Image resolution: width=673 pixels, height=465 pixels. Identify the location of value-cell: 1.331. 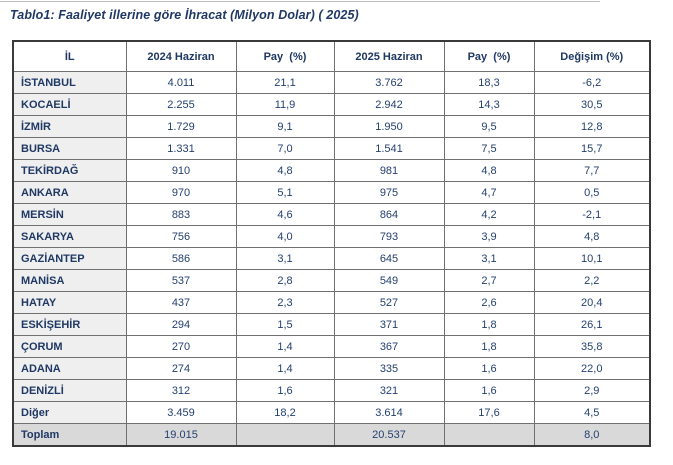
(181, 148).